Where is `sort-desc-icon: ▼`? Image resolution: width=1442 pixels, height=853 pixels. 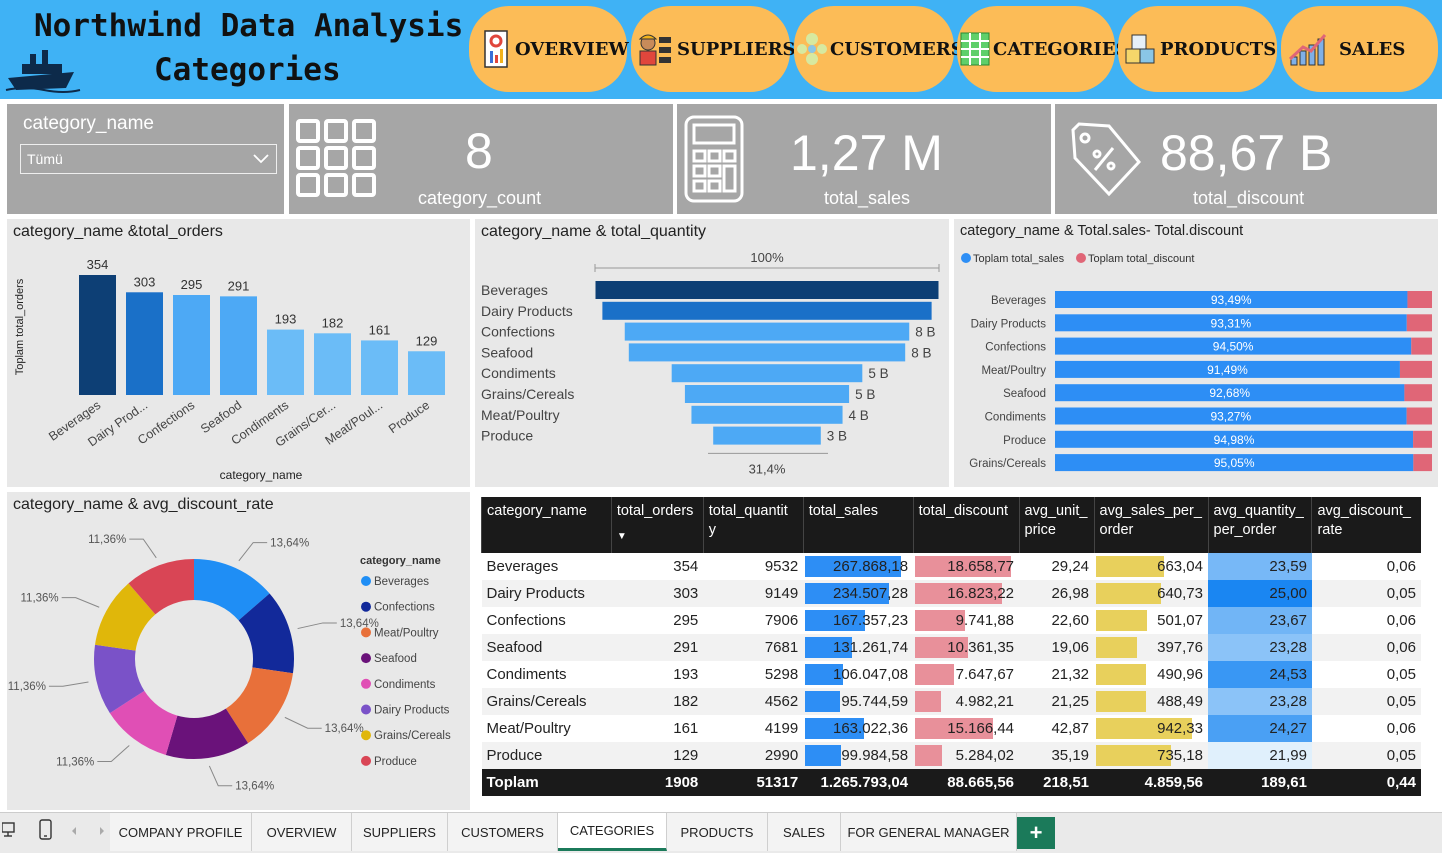
sort-desc-icon: ▼ is located at coordinates (621, 536).